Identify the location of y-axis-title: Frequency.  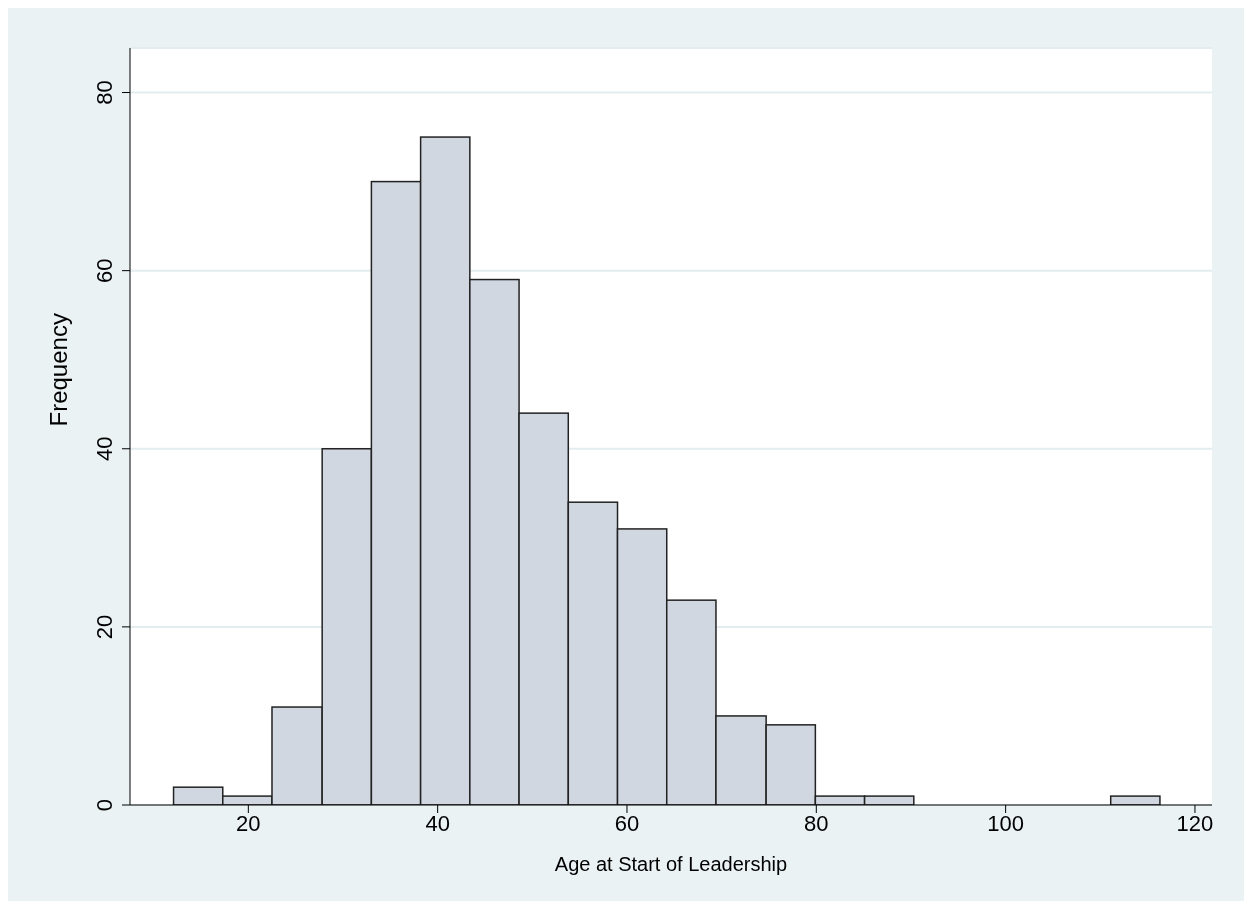
(58, 370).